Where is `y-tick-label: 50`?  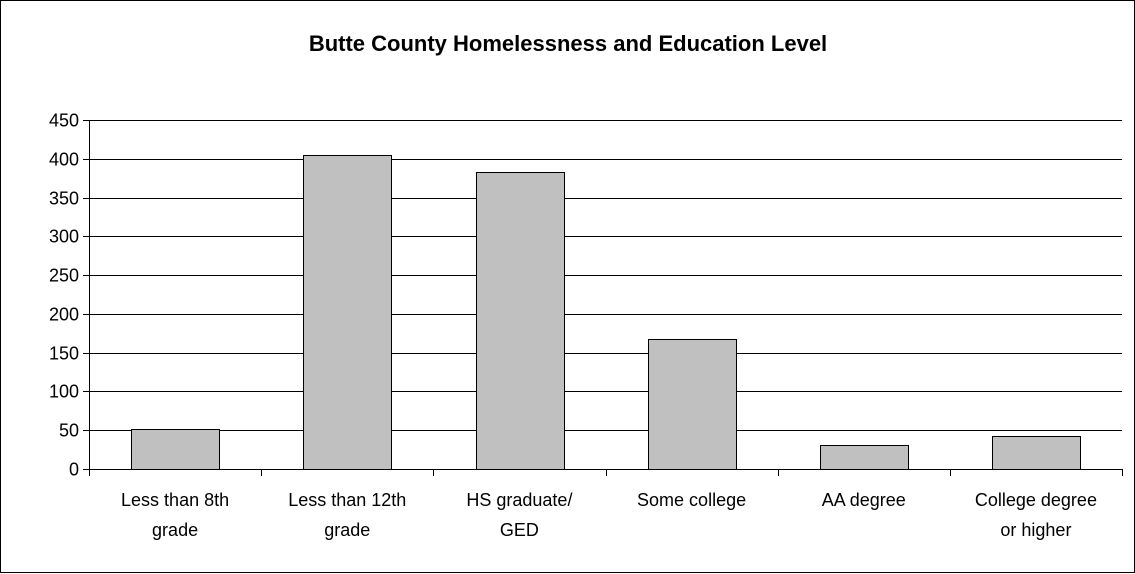
y-tick-label: 50 is located at coordinates (69, 431).